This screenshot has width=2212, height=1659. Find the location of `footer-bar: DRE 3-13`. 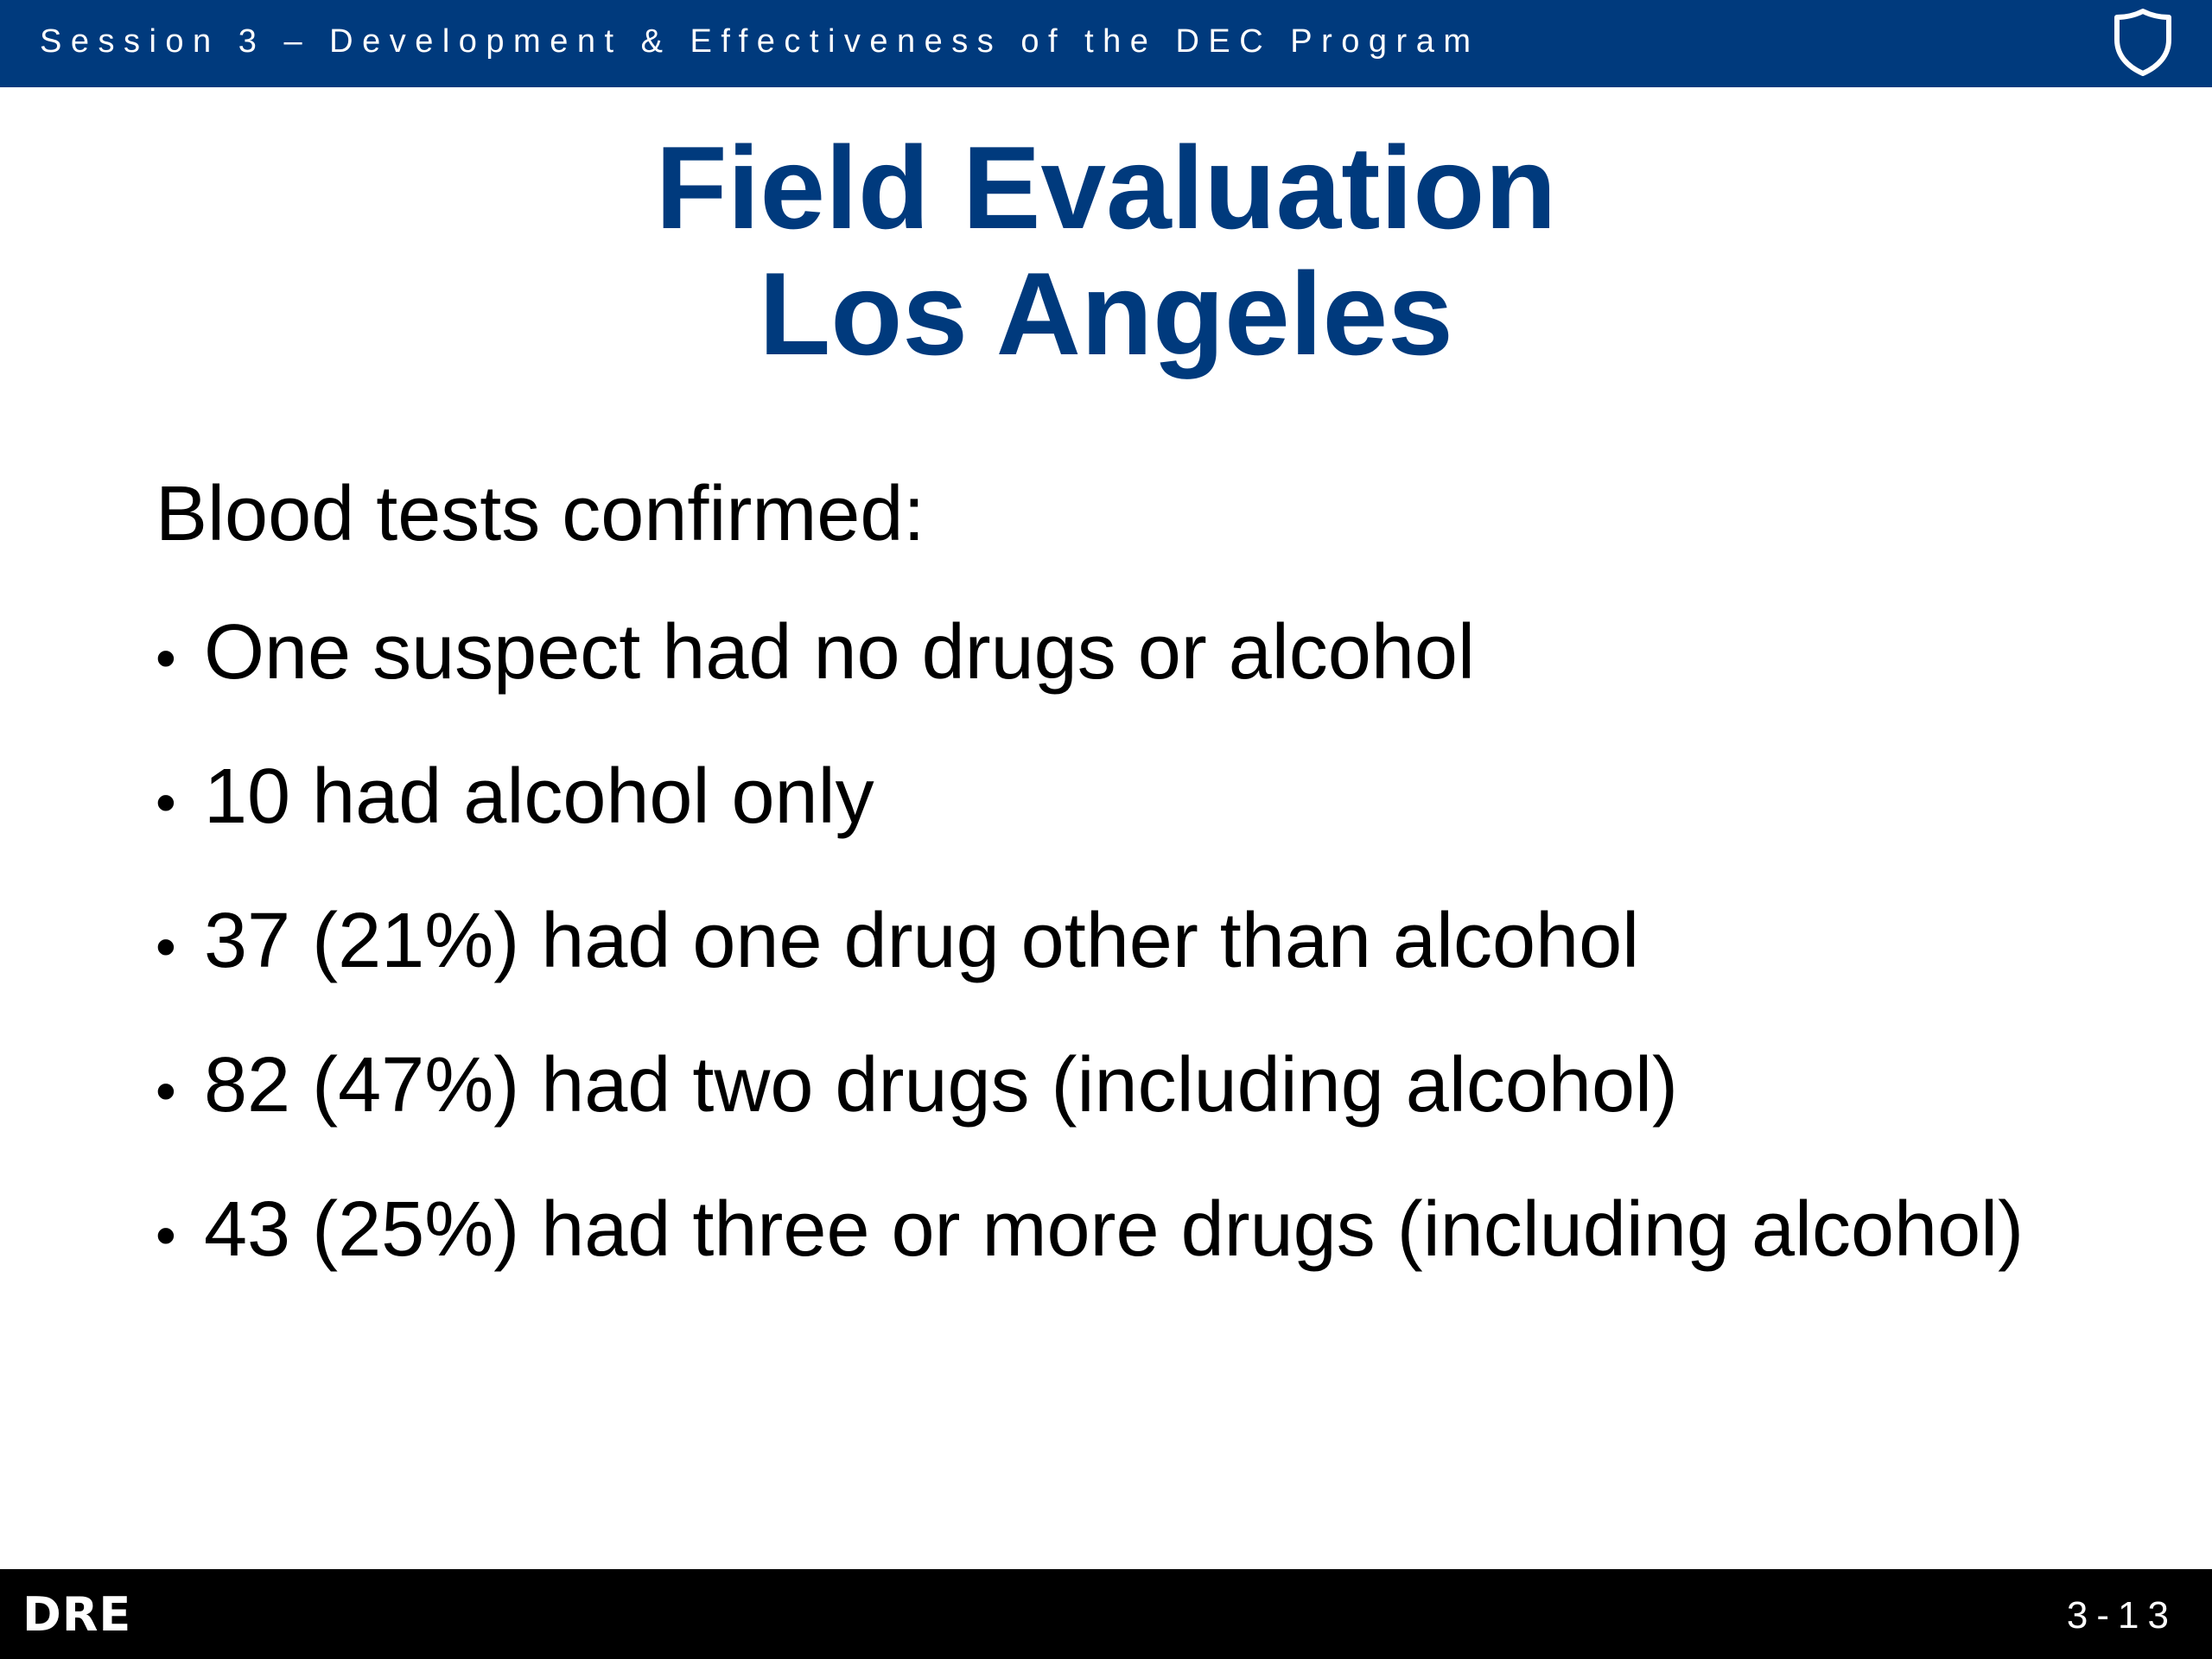

footer-bar: DRE 3-13 is located at coordinates (1106, 1614).